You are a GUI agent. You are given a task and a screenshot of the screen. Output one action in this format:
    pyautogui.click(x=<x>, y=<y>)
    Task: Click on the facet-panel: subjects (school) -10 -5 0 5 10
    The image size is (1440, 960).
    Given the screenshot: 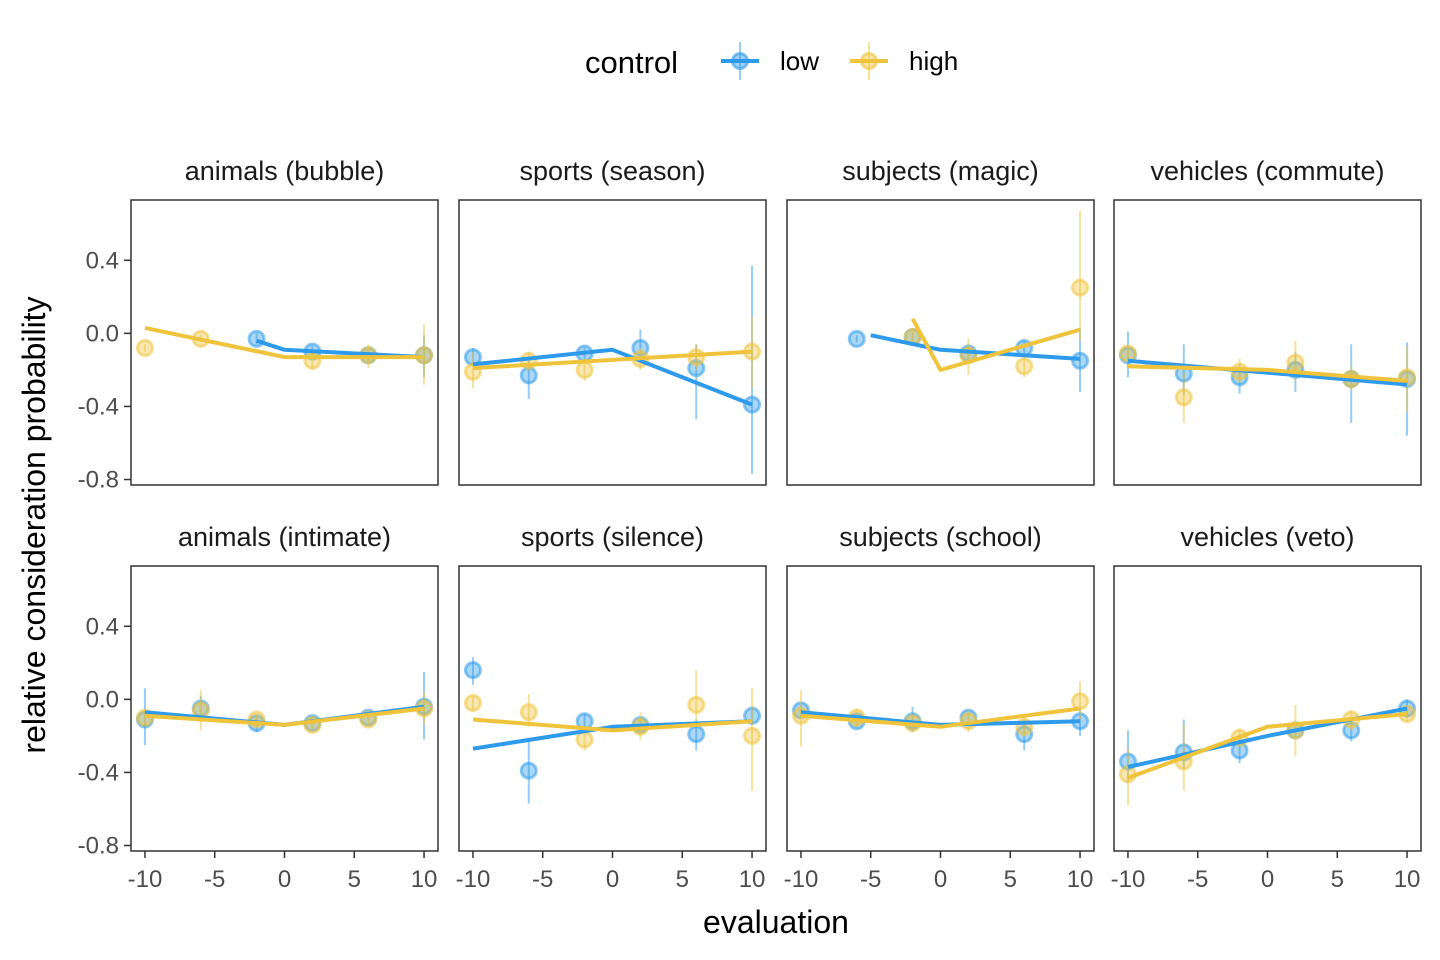 What is the action you would take?
    pyautogui.click(x=939, y=707)
    